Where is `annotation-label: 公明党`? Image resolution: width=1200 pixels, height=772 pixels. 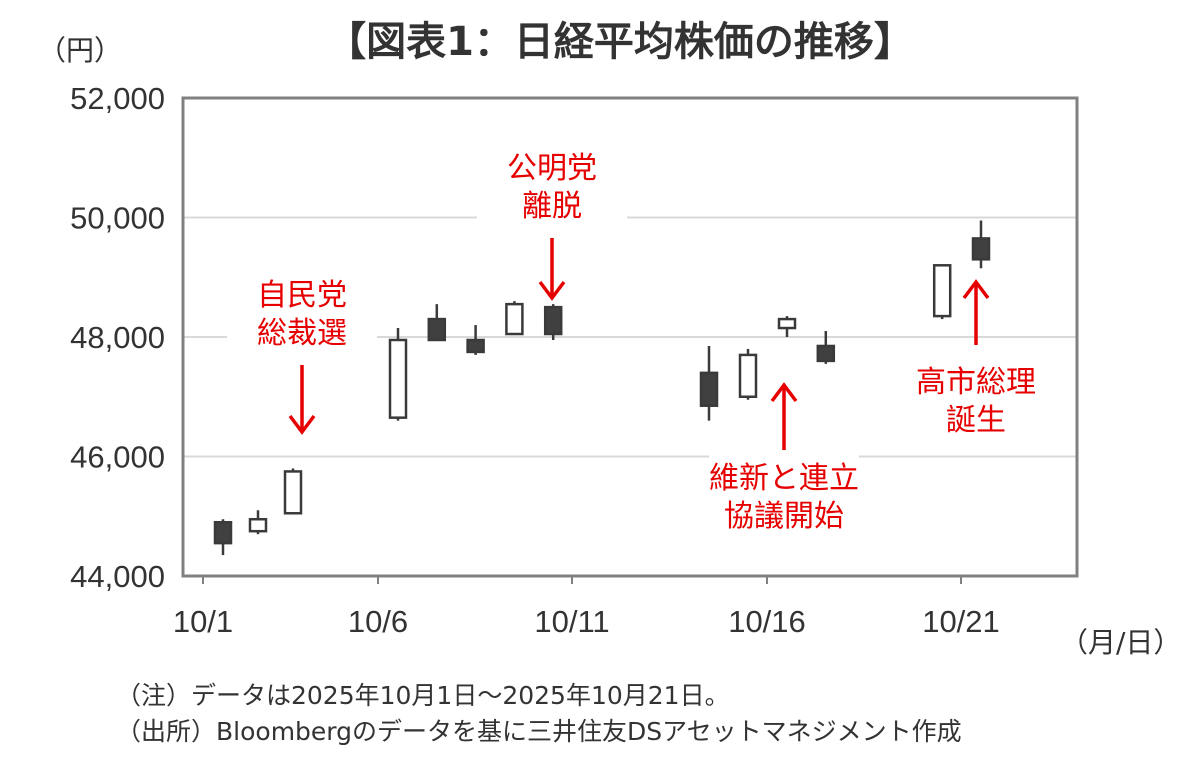
annotation-label: 公明党 is located at coordinates (552, 168).